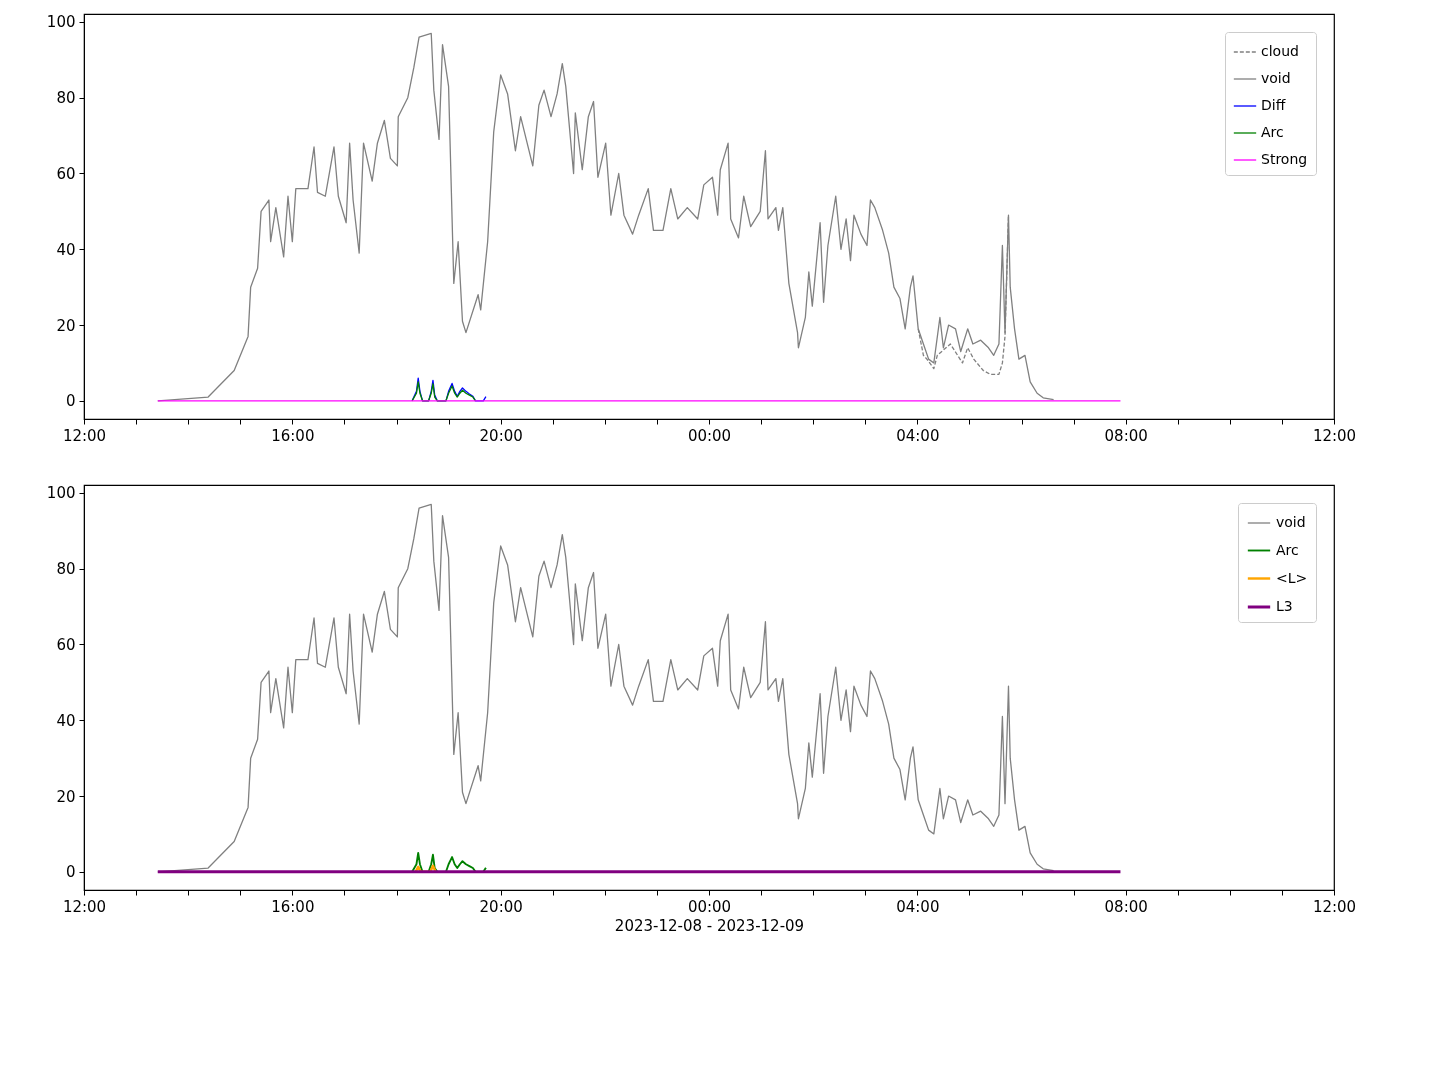  What do you see at coordinates (1292, 577) in the screenshot?
I see `legend-label: <L>` at bounding box center [1292, 577].